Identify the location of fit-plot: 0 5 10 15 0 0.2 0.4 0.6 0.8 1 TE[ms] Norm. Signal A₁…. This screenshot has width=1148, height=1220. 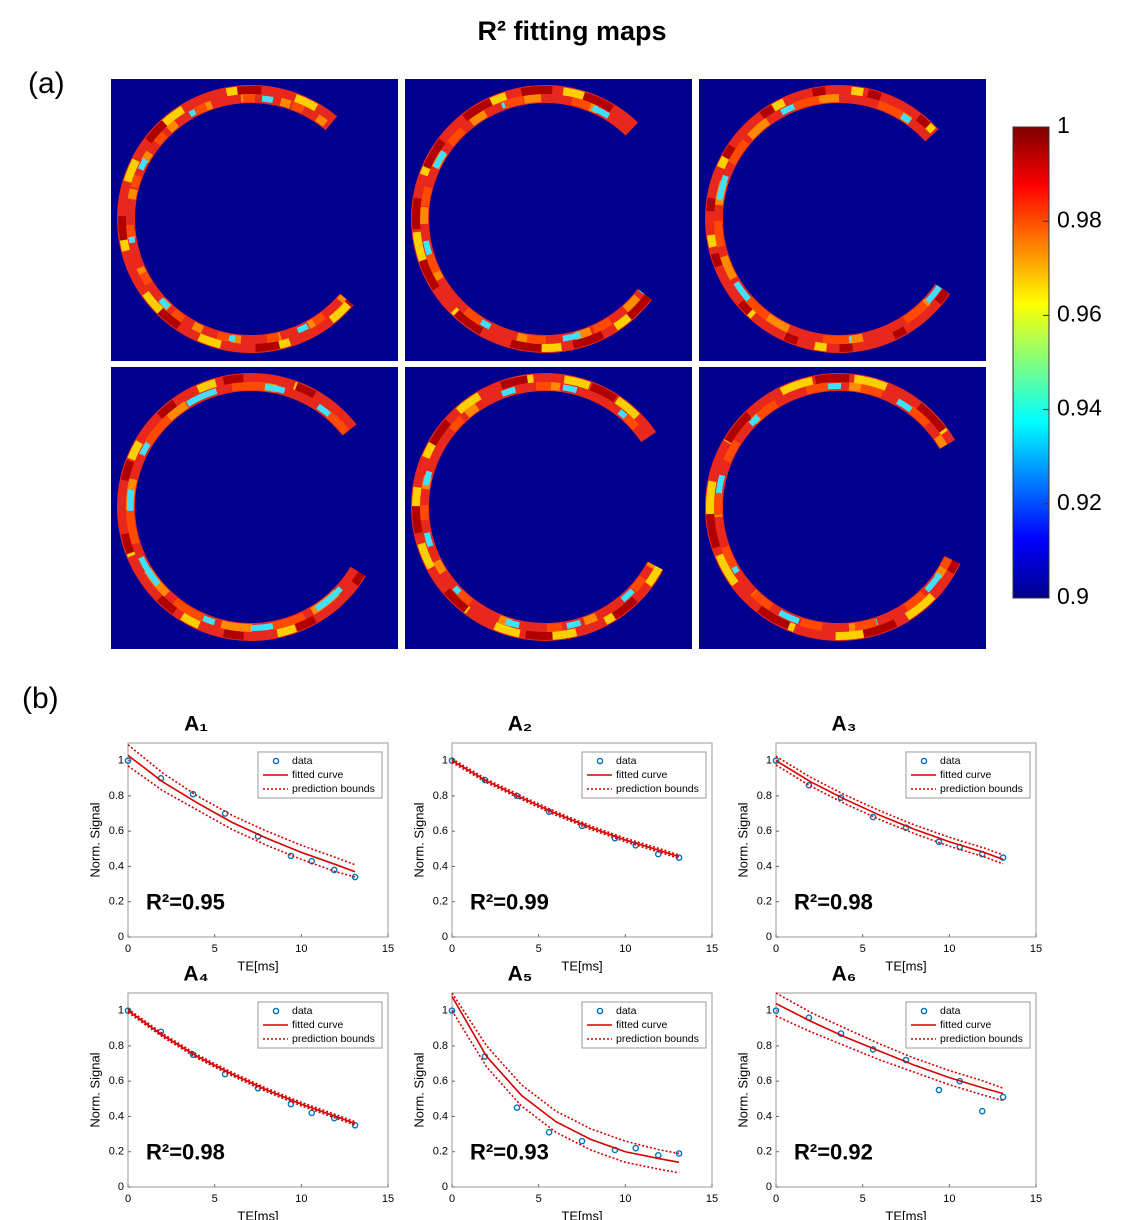
(240, 843).